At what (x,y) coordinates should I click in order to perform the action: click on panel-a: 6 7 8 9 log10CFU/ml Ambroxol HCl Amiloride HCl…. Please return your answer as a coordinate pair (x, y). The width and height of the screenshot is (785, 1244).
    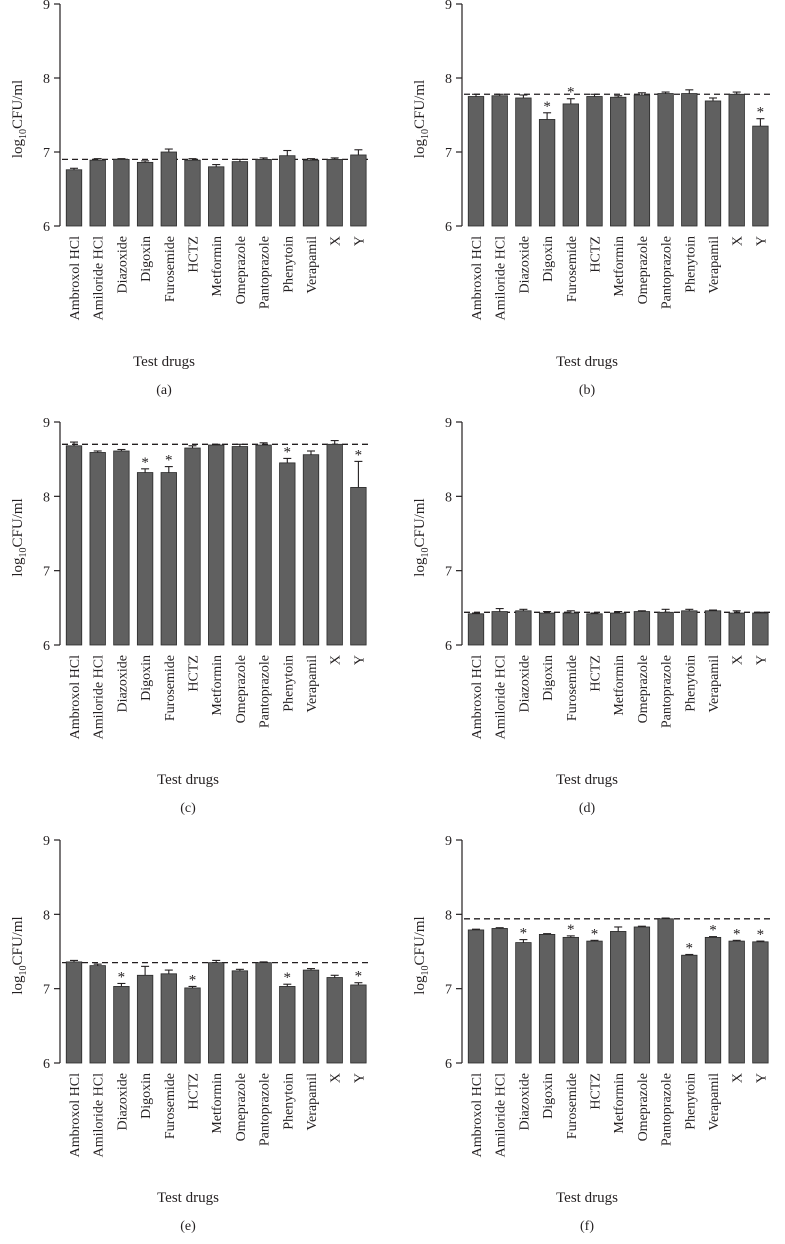
    Looking at the image, I should click on (190, 199).